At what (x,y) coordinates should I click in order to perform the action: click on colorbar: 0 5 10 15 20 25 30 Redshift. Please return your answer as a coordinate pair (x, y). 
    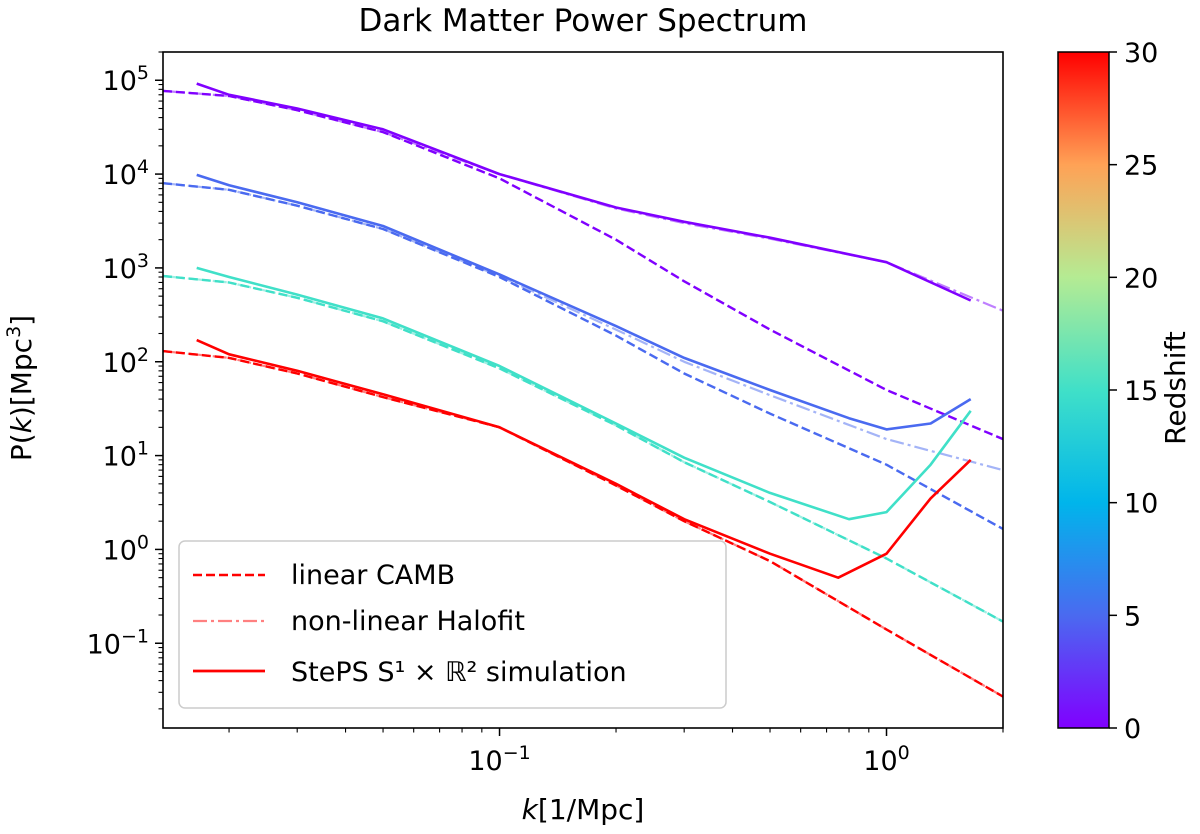
    Looking at the image, I should click on (1124, 391).